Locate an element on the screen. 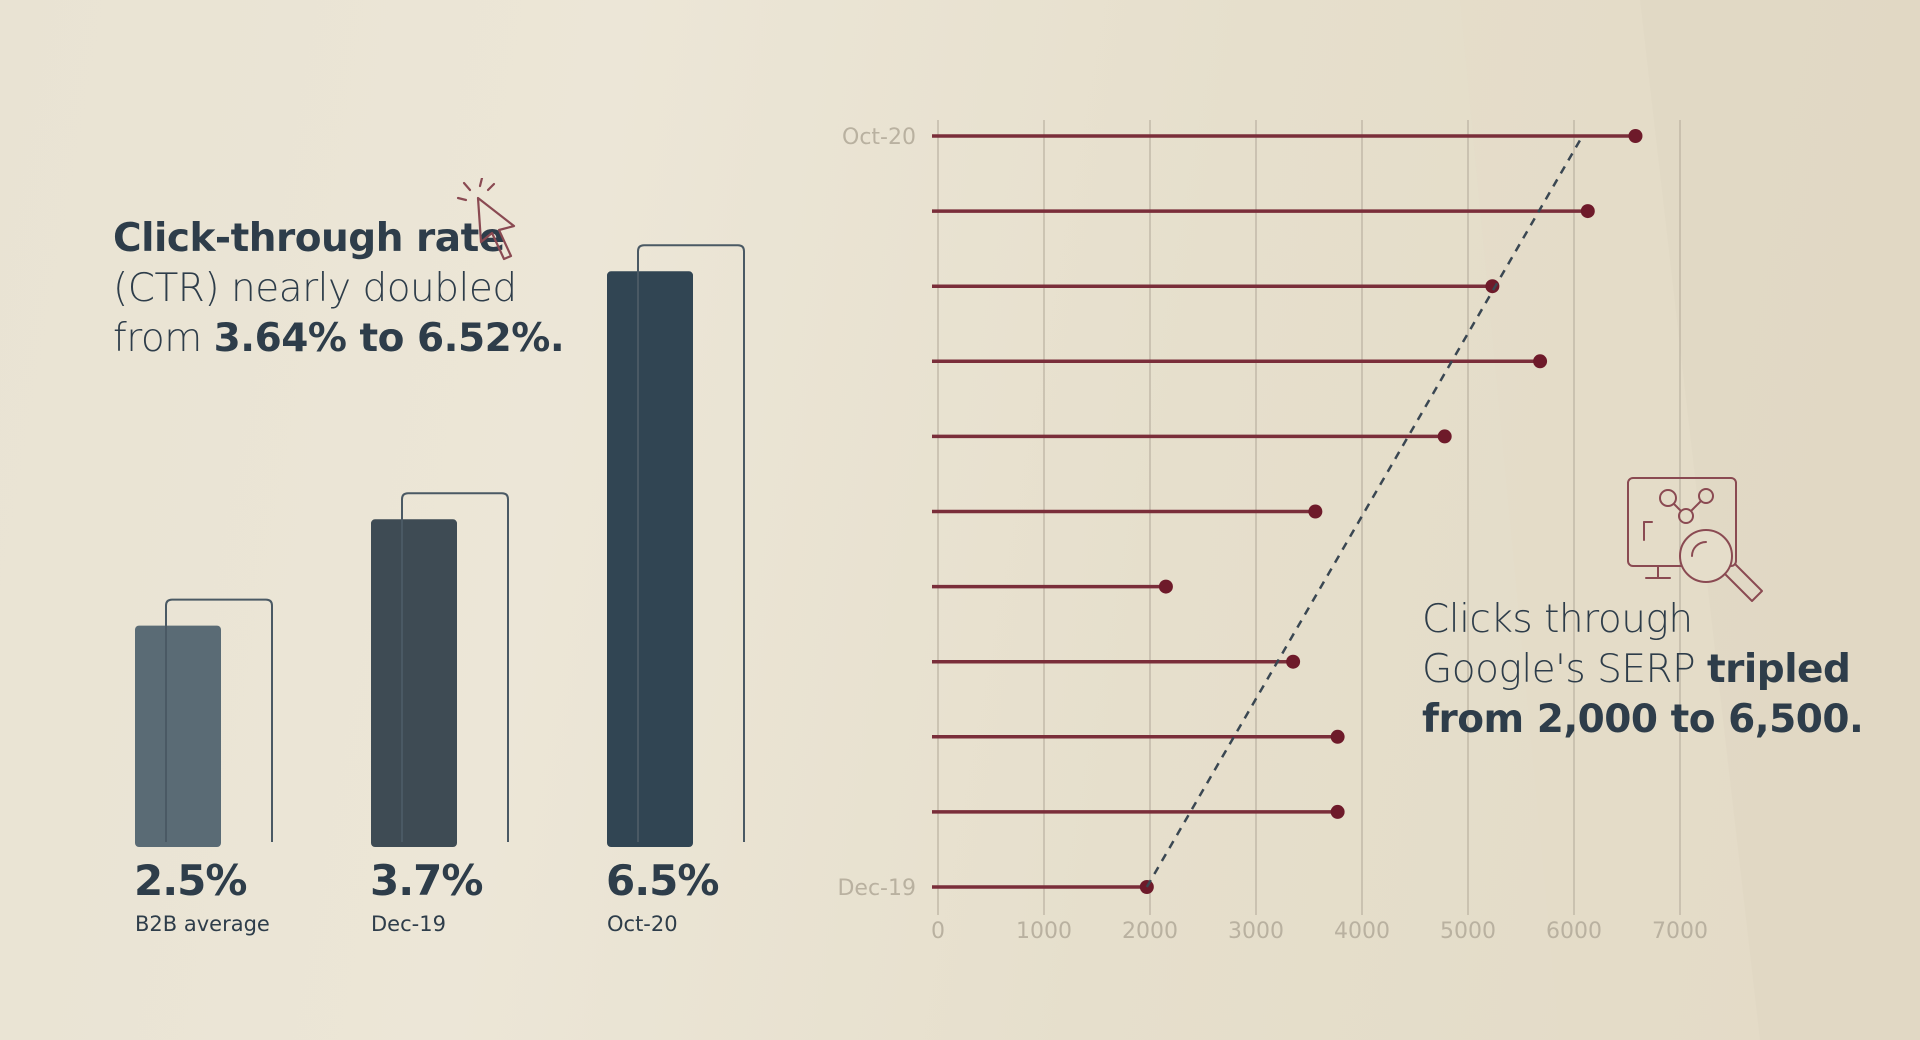  y-label-top: Oct-20 is located at coordinates (879, 137).